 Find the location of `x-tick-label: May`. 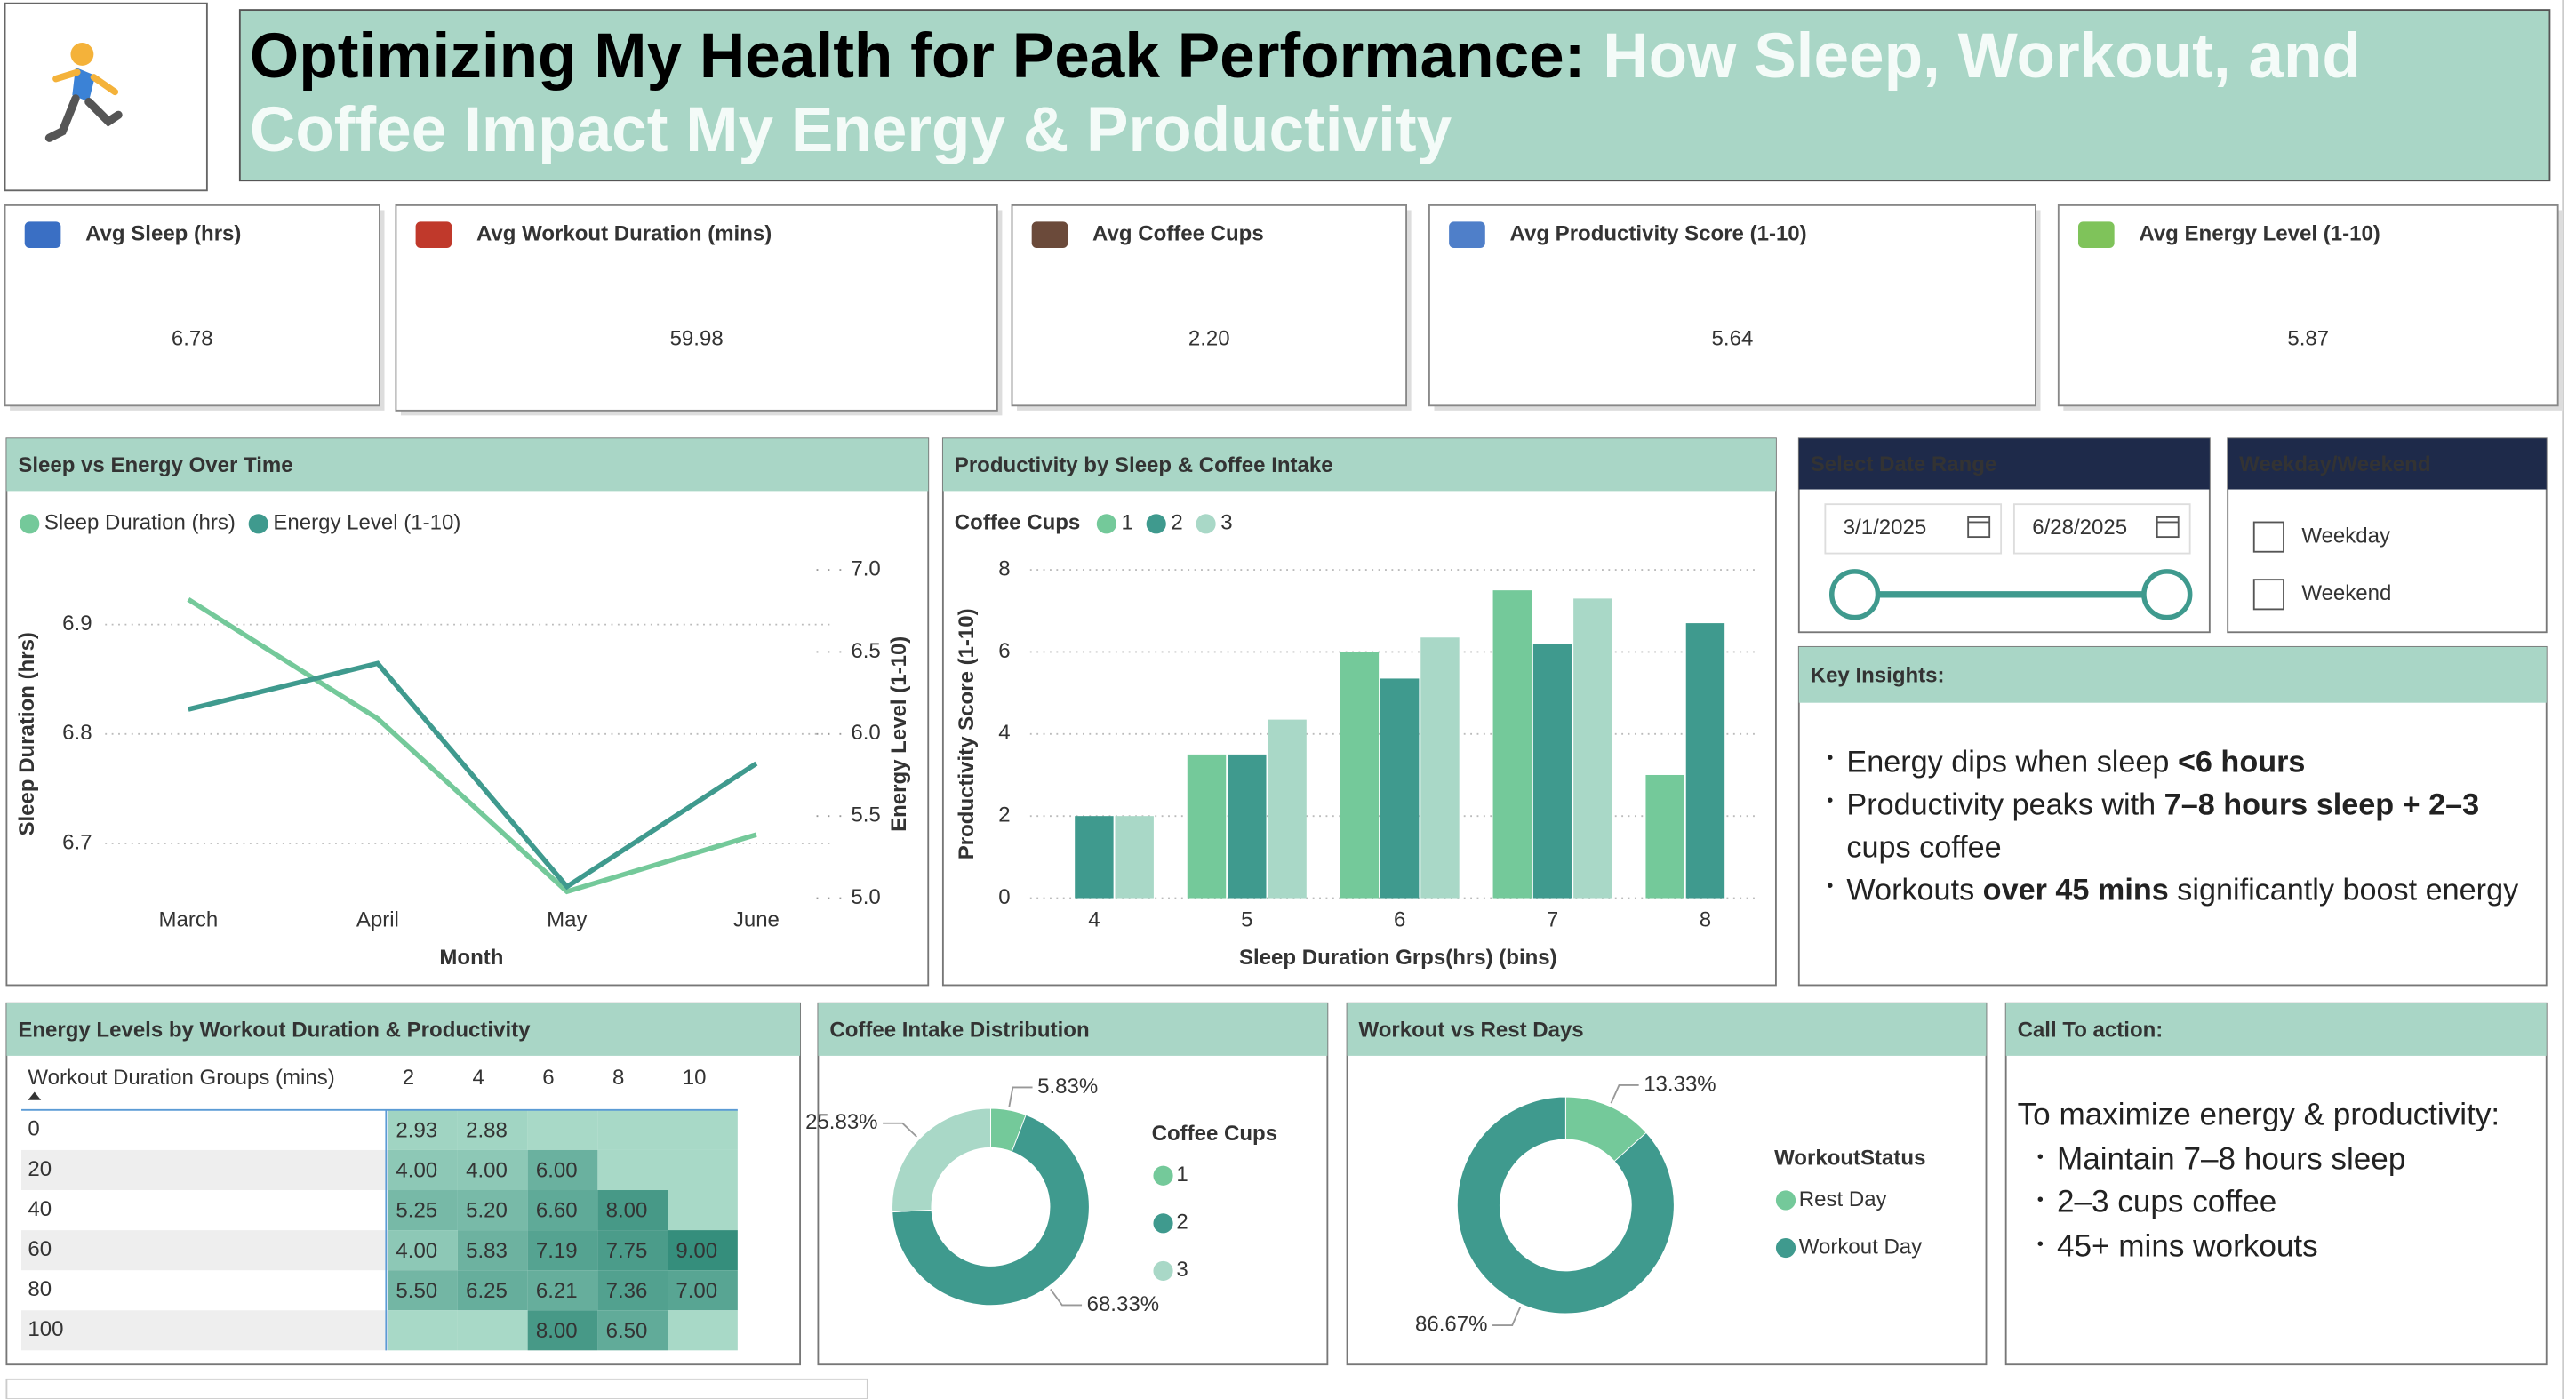

x-tick-label: May is located at coordinates (567, 920).